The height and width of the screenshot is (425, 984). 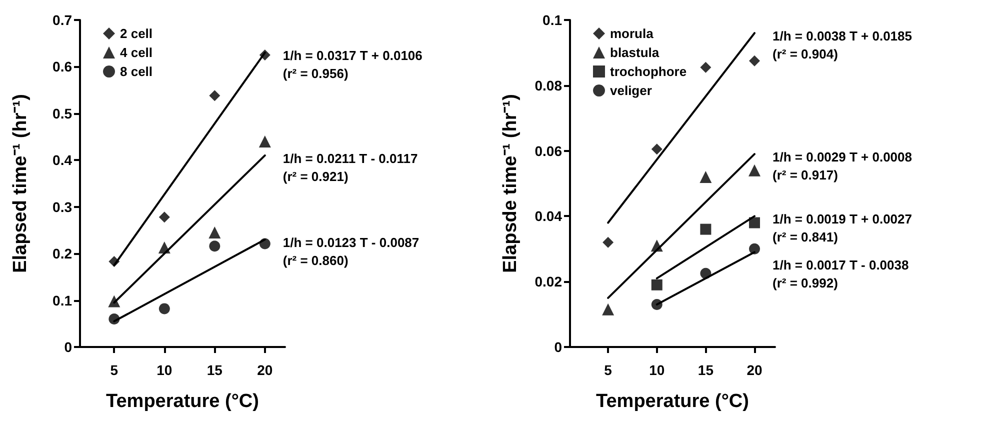 I want to click on legend-label: 2 cell, so click(x=136, y=33).